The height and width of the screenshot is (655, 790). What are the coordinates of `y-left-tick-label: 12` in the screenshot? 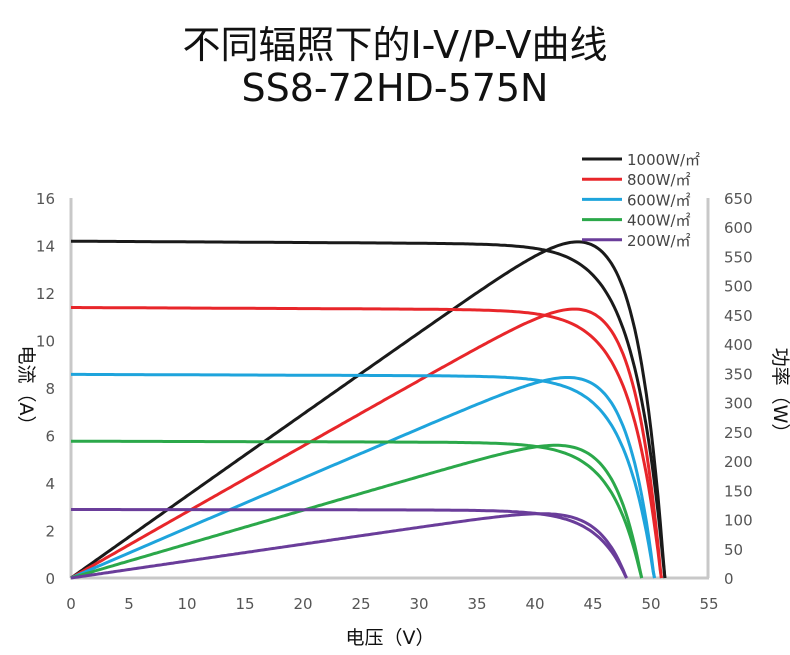 It's located at (45, 294).